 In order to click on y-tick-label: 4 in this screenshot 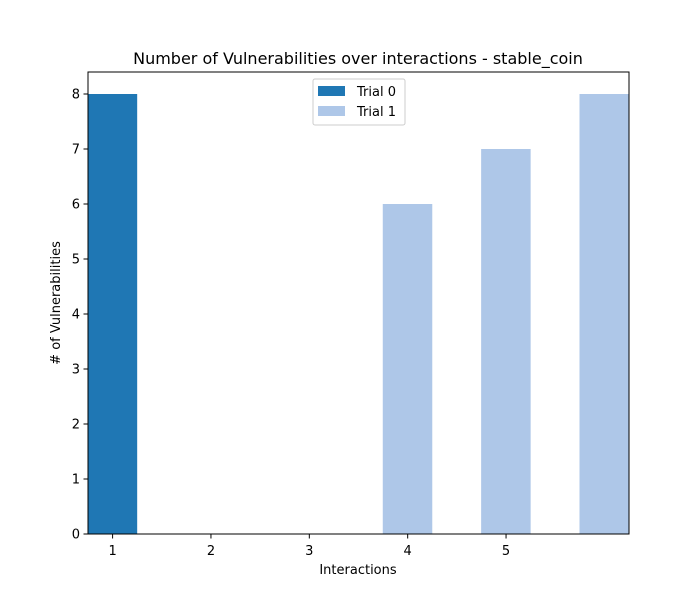, I will do `click(76, 315)`.